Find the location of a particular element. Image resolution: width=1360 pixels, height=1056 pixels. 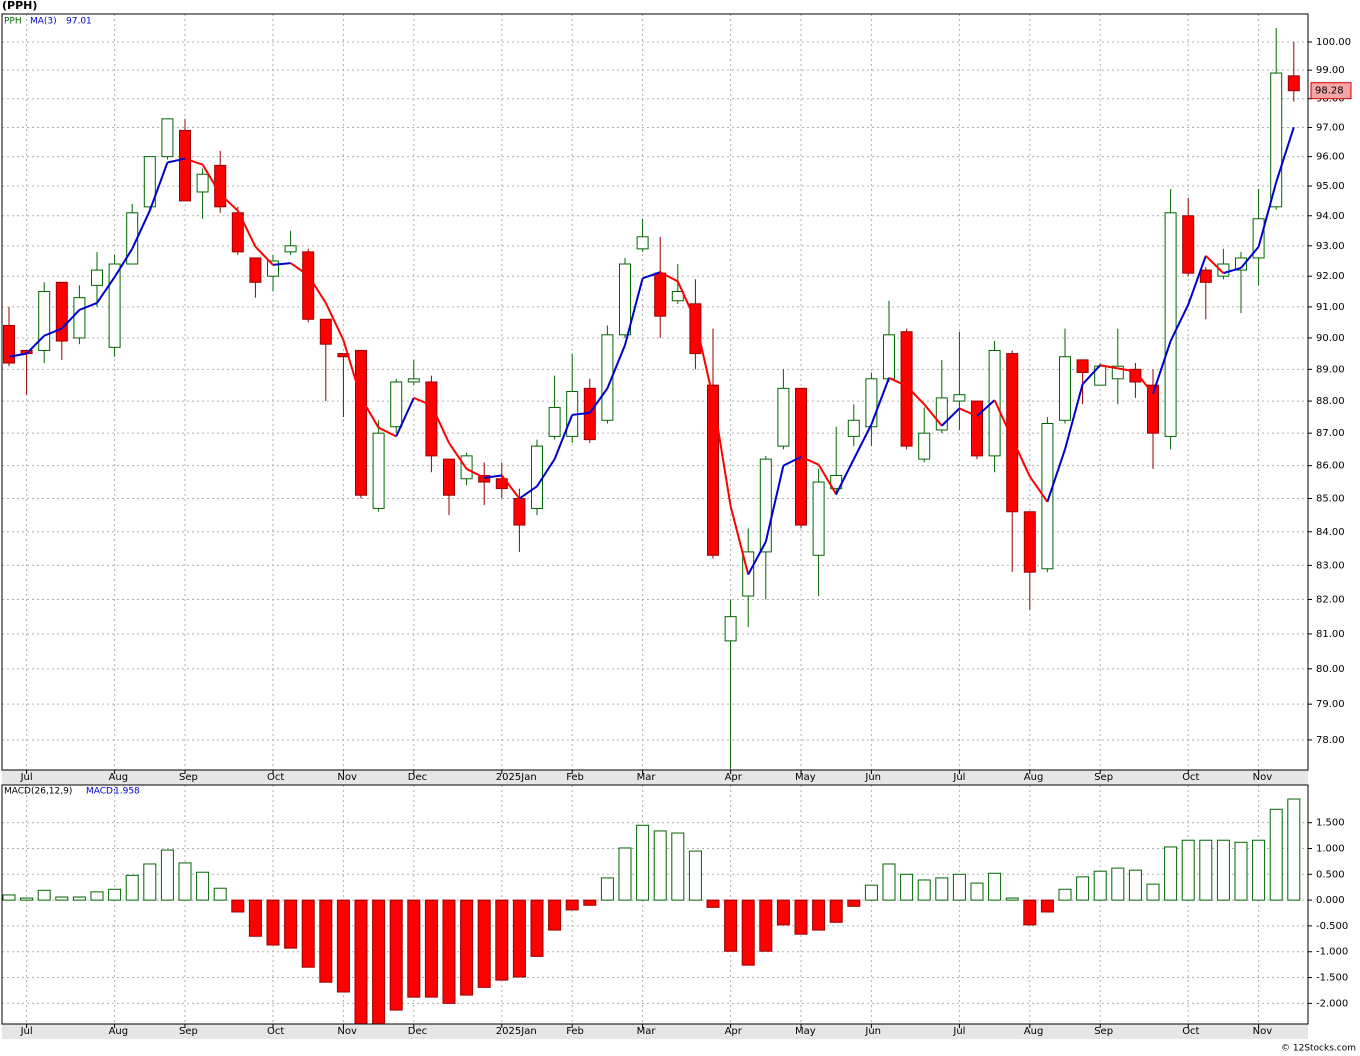

y-tick-label: 89.00 is located at coordinates (1330, 369).